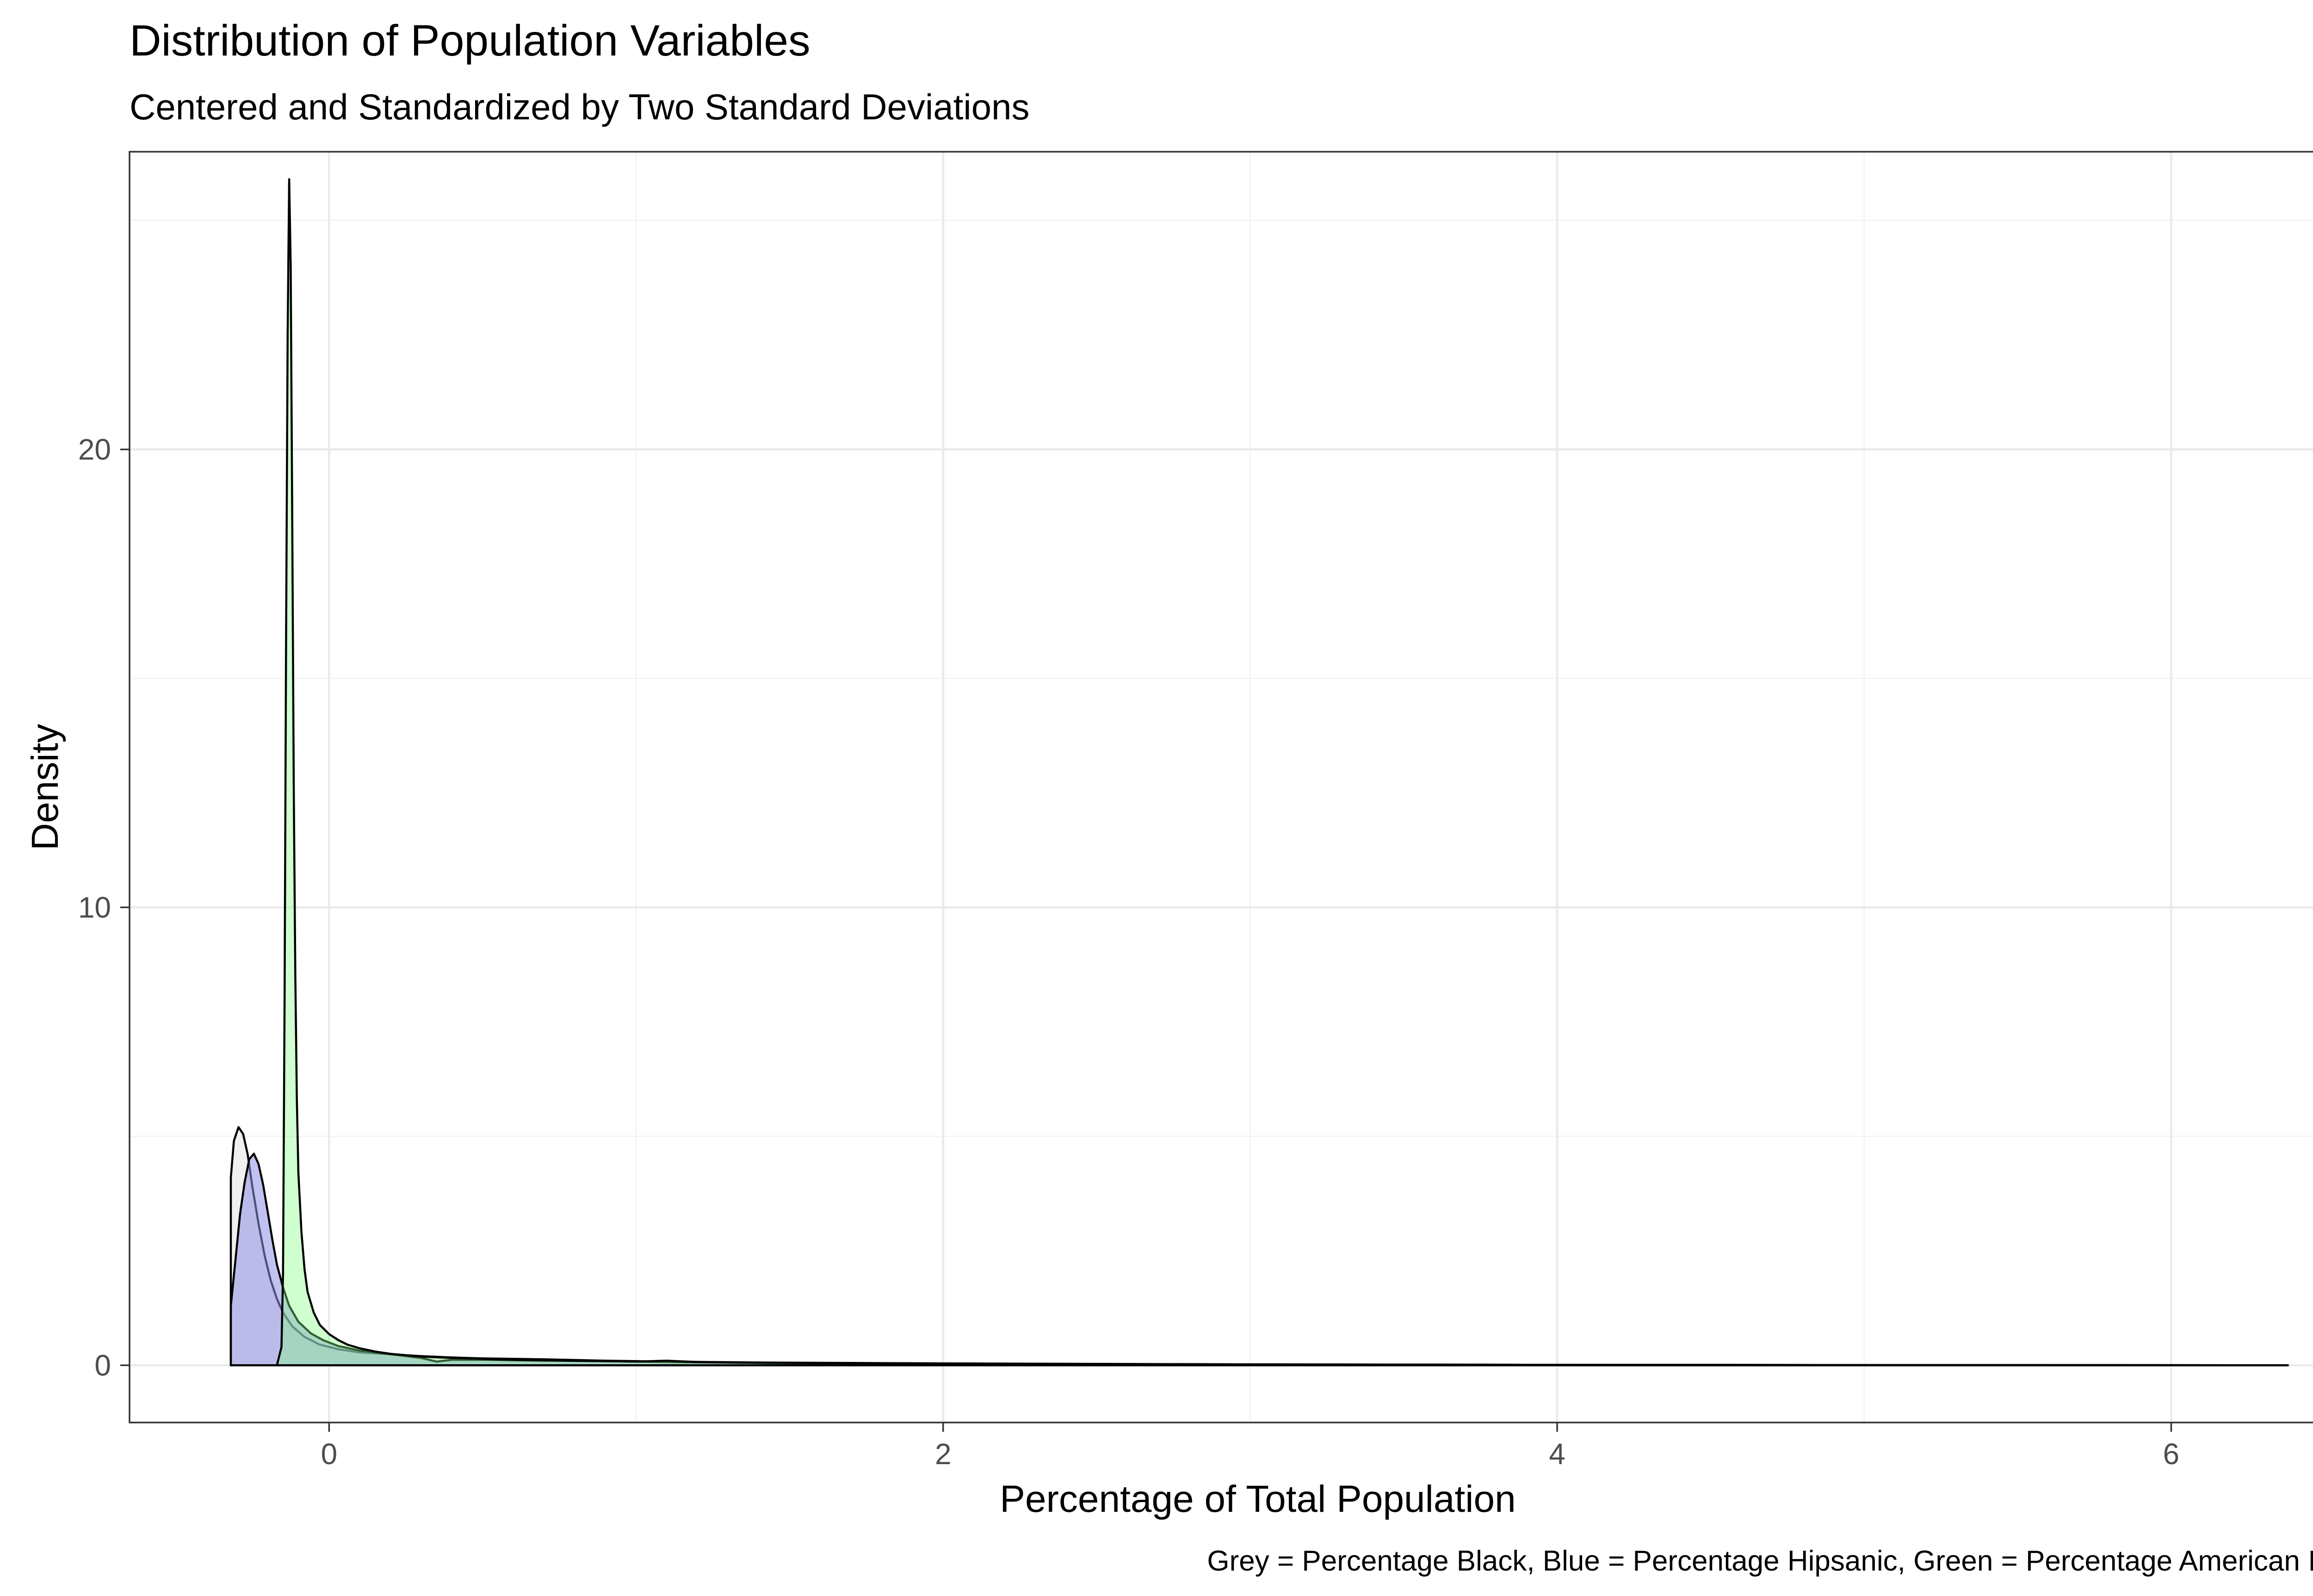 The width and height of the screenshot is (2313, 1596). Describe the element at coordinates (943, 1454) in the screenshot. I see `x-tick-label: 2` at that location.